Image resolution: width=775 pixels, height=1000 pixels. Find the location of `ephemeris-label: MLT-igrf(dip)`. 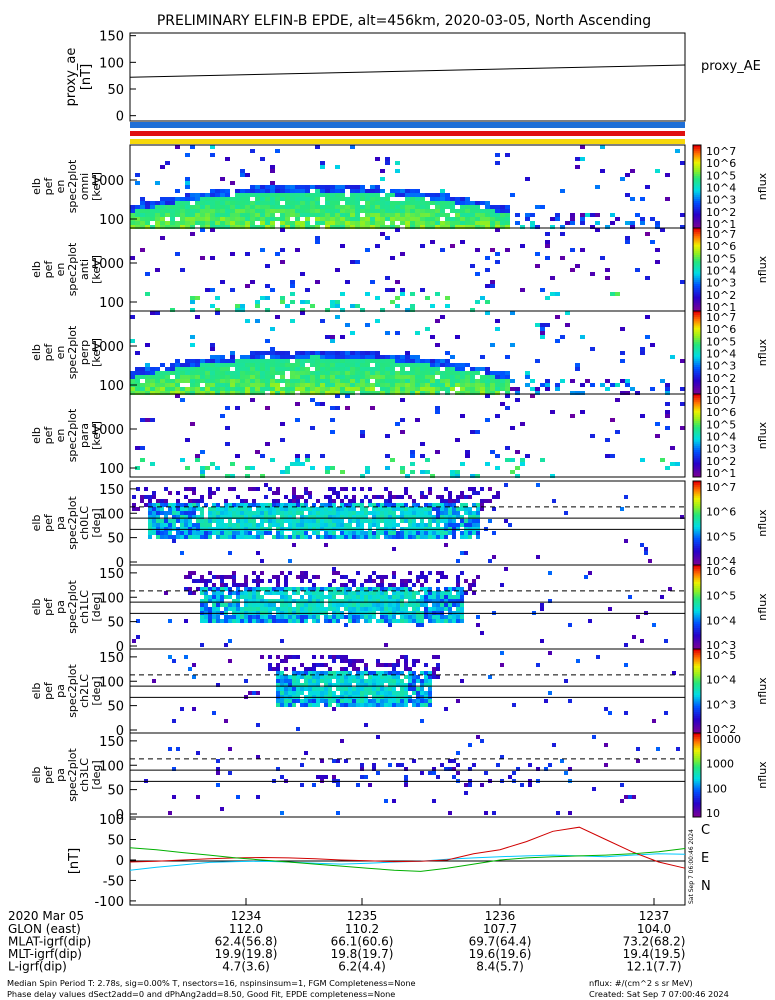

ephemeris-label: MLT-igrf(dip) is located at coordinates (45, 954).